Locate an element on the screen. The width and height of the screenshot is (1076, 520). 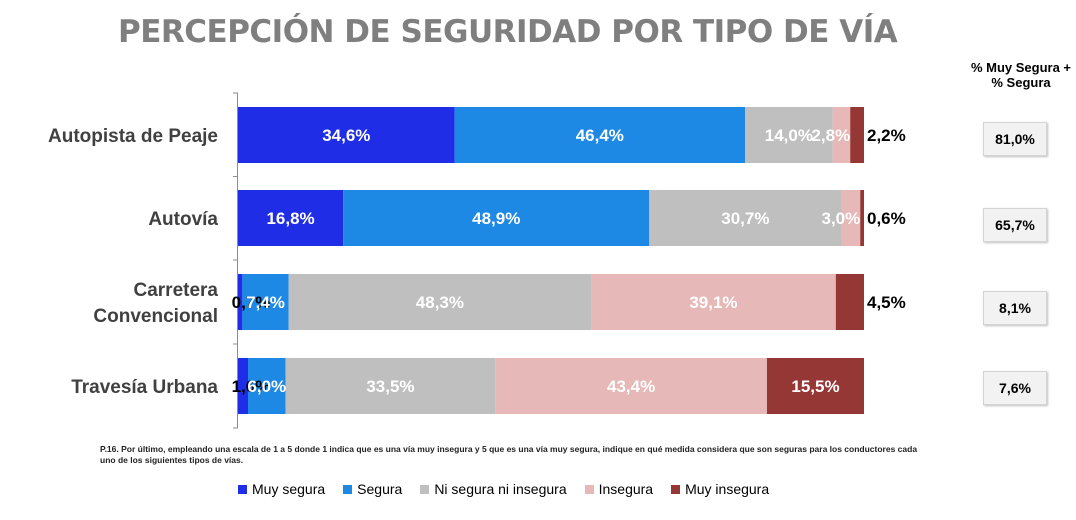
data-label: 15,5% is located at coordinates (815, 386).